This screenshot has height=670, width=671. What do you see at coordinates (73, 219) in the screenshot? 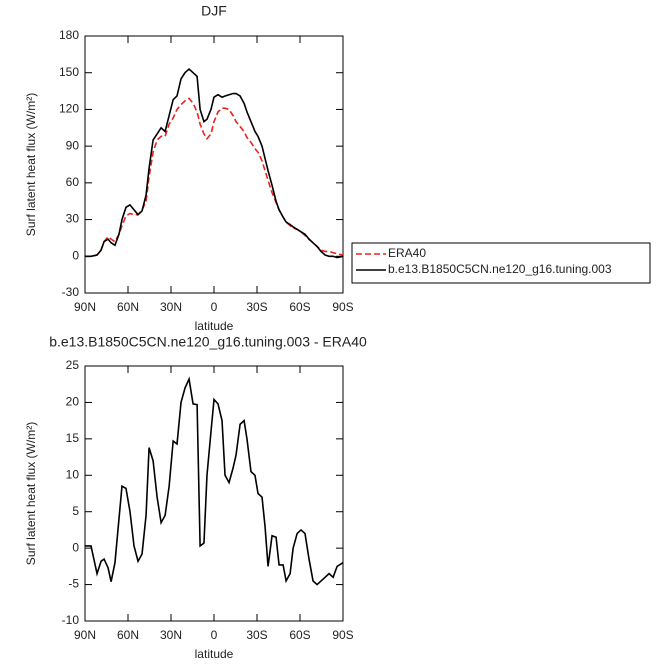
I see `y-tick-label: 30` at bounding box center [73, 219].